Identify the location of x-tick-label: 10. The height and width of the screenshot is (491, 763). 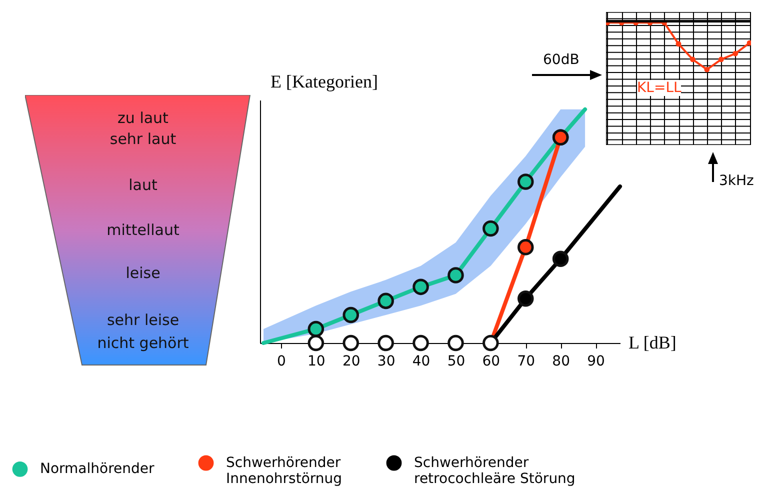
(317, 362).